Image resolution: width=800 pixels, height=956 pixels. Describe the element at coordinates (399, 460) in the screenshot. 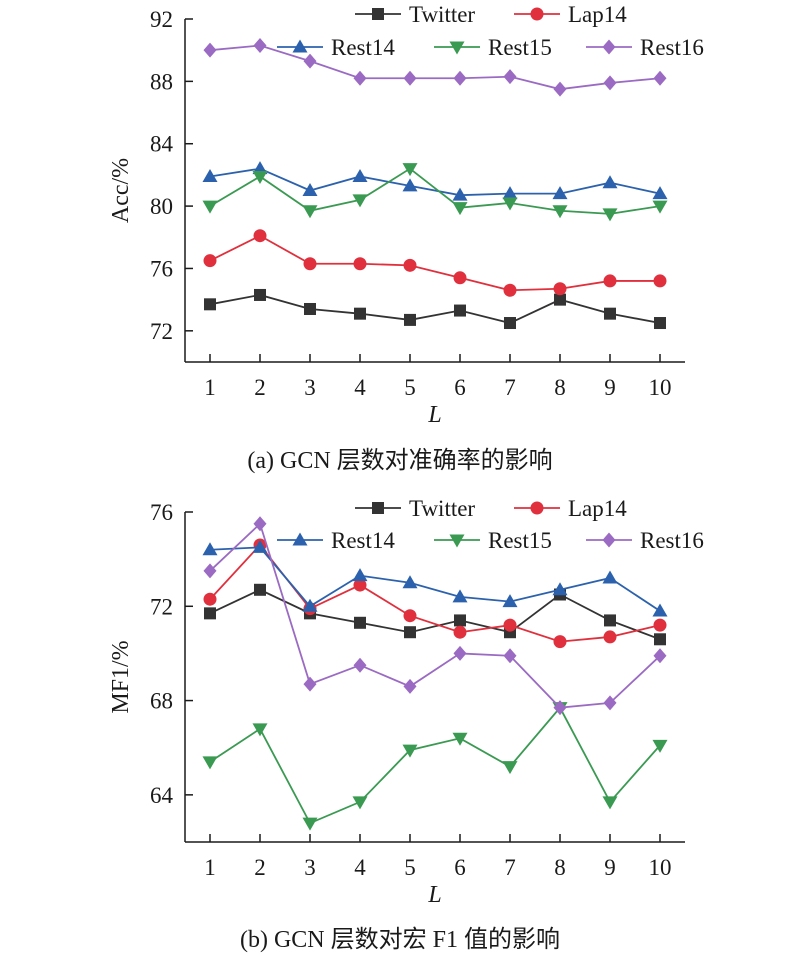

I see `chart-caption: (a) GCN 层数对准确率的影响` at that location.